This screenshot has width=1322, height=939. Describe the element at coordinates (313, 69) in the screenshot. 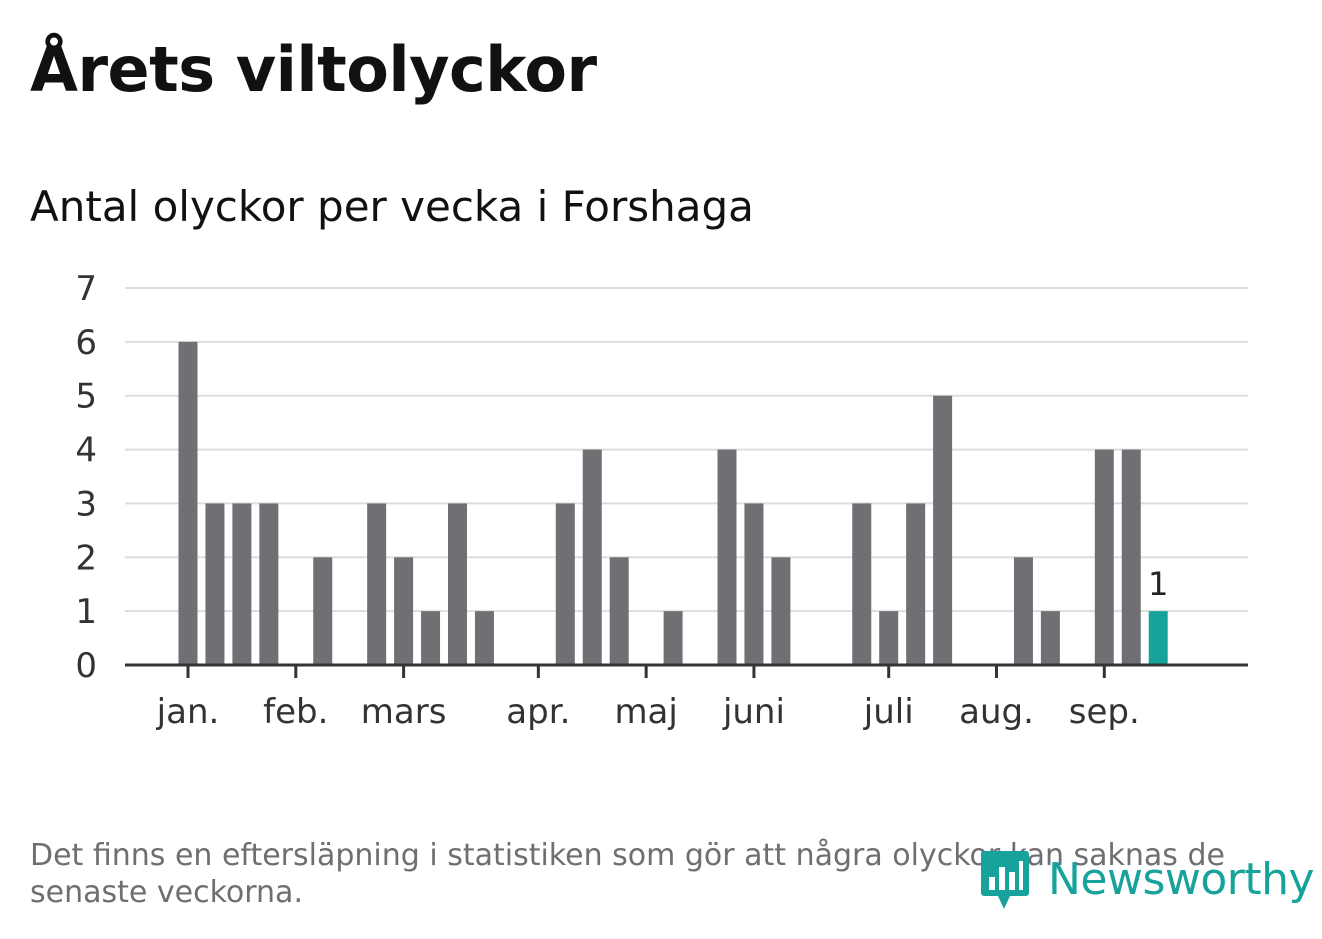

I see `chart-title: Årets viltolyckor` at that location.